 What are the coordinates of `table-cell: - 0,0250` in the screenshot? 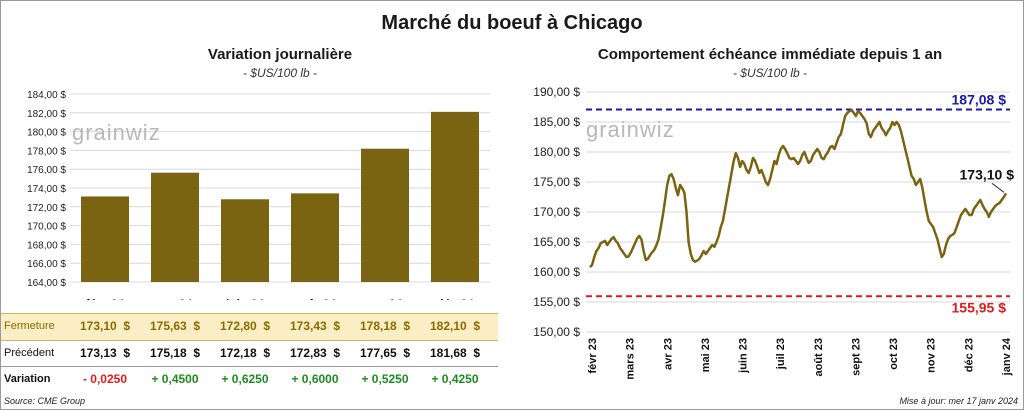 It's located at (105, 379).